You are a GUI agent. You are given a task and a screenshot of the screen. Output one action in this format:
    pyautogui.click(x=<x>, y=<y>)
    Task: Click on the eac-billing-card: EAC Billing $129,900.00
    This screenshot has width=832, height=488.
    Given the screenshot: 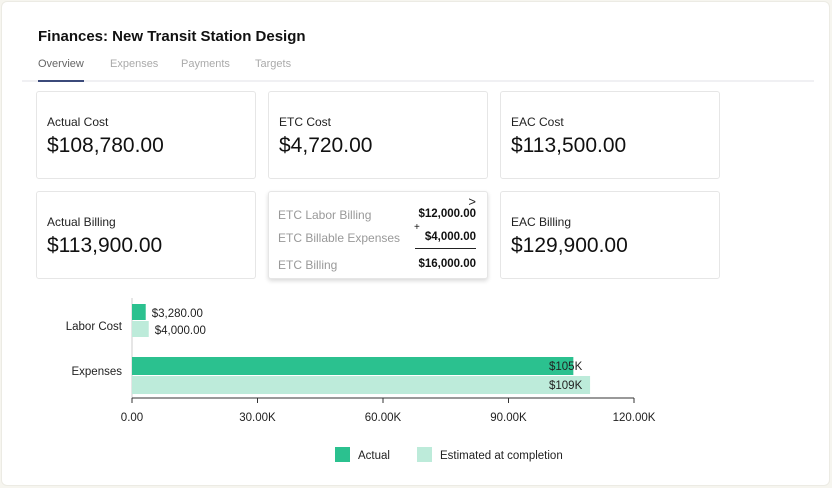 What is the action you would take?
    pyautogui.click(x=610, y=235)
    